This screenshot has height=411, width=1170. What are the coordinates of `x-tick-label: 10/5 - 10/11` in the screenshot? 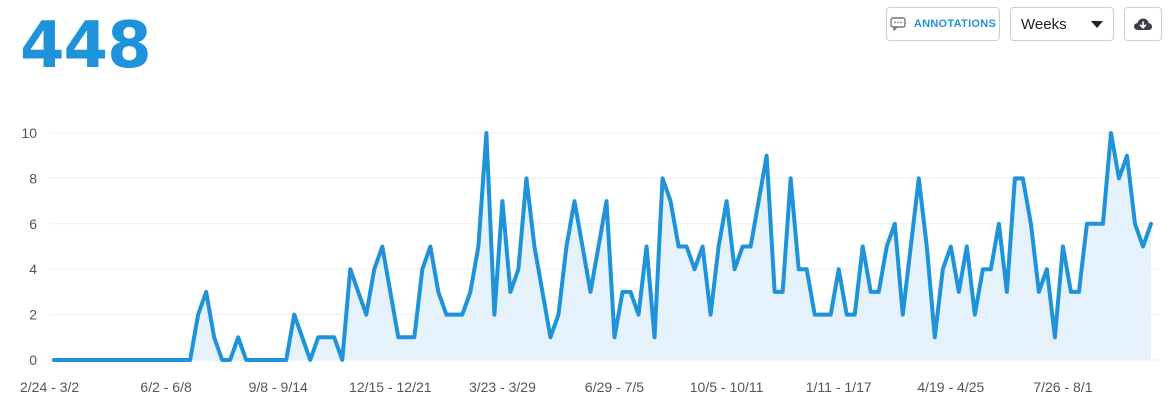 It's located at (727, 387).